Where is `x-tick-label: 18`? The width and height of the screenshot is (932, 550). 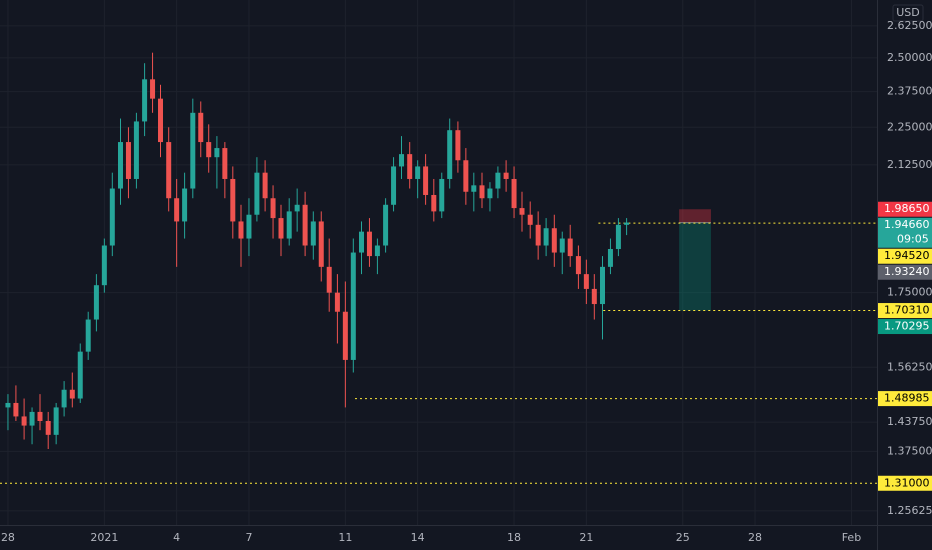 x-tick-label: 18 is located at coordinates (514, 537).